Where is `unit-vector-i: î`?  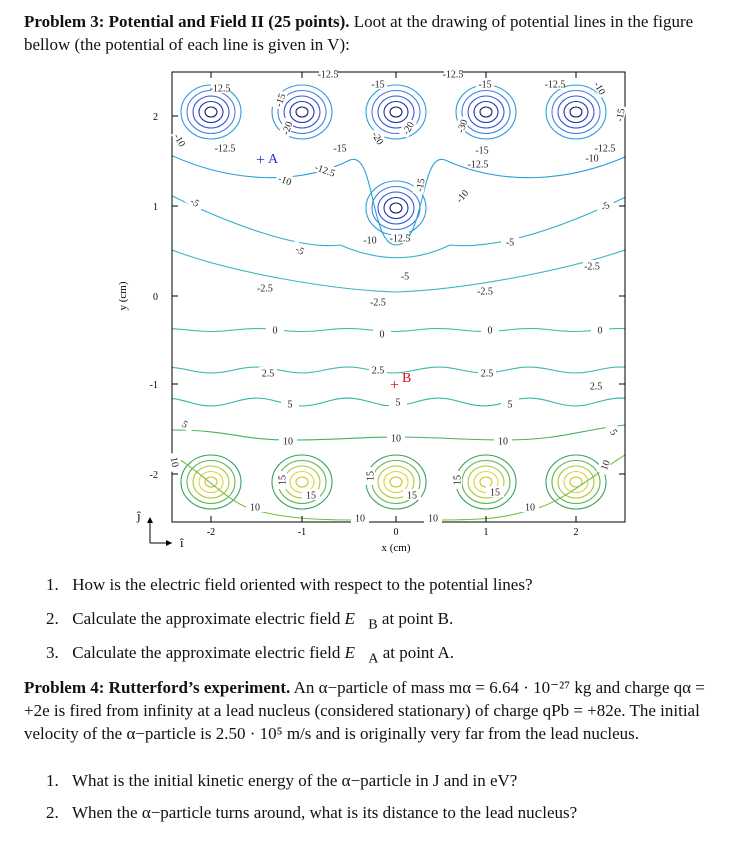
unit-vector-i: î is located at coordinates (181, 542).